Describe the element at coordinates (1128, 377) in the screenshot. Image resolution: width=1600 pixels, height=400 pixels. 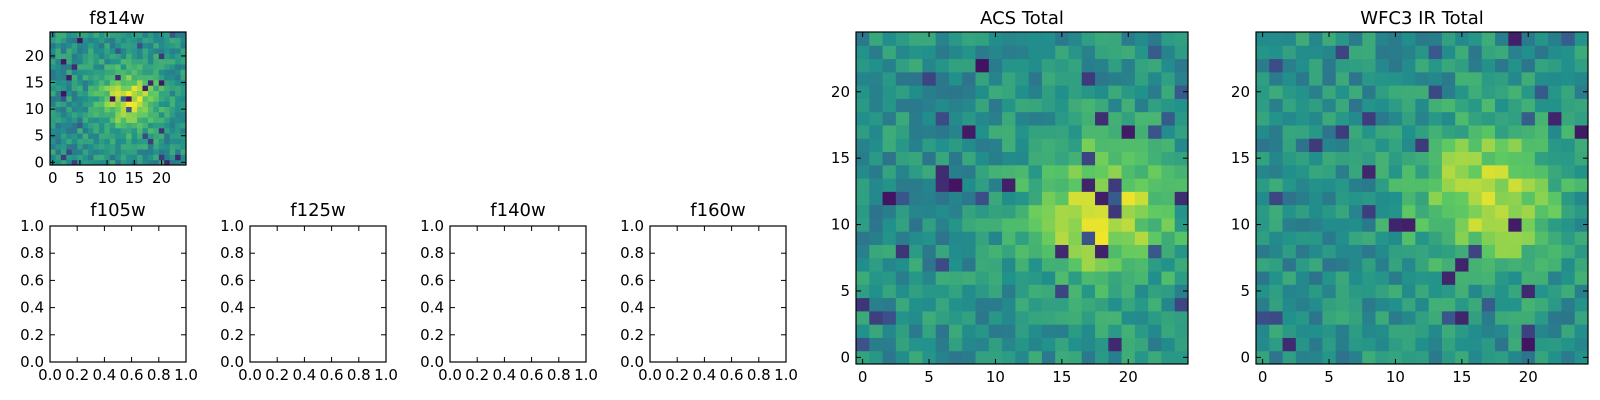
I see `x-tick-label: 20` at that location.